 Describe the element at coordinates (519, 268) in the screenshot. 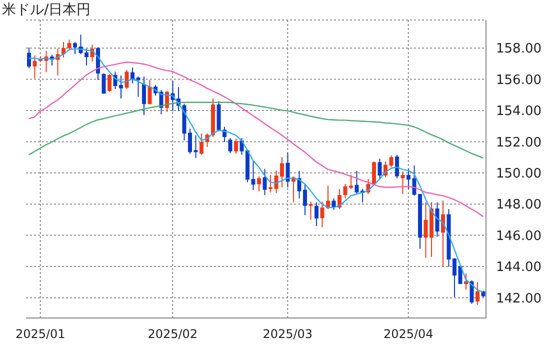

I see `y-tick-label: 144.00` at that location.